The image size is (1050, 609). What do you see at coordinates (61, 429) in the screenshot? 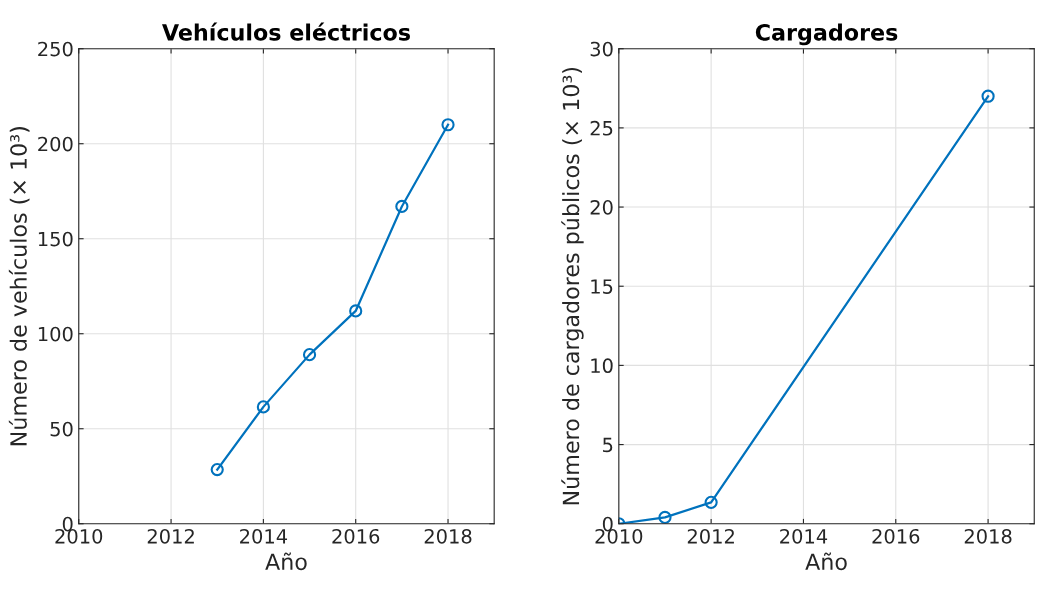
I see `y-tick-label: 50` at bounding box center [61, 429].